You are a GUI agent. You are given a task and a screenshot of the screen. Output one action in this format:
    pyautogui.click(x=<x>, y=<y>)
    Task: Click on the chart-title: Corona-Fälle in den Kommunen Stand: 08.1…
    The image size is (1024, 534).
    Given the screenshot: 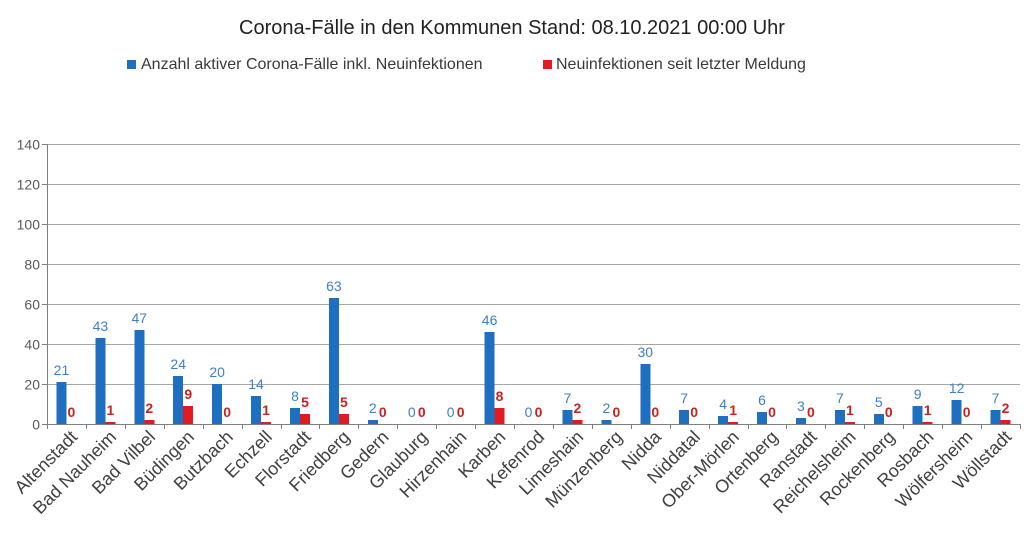 What is the action you would take?
    pyautogui.click(x=512, y=28)
    